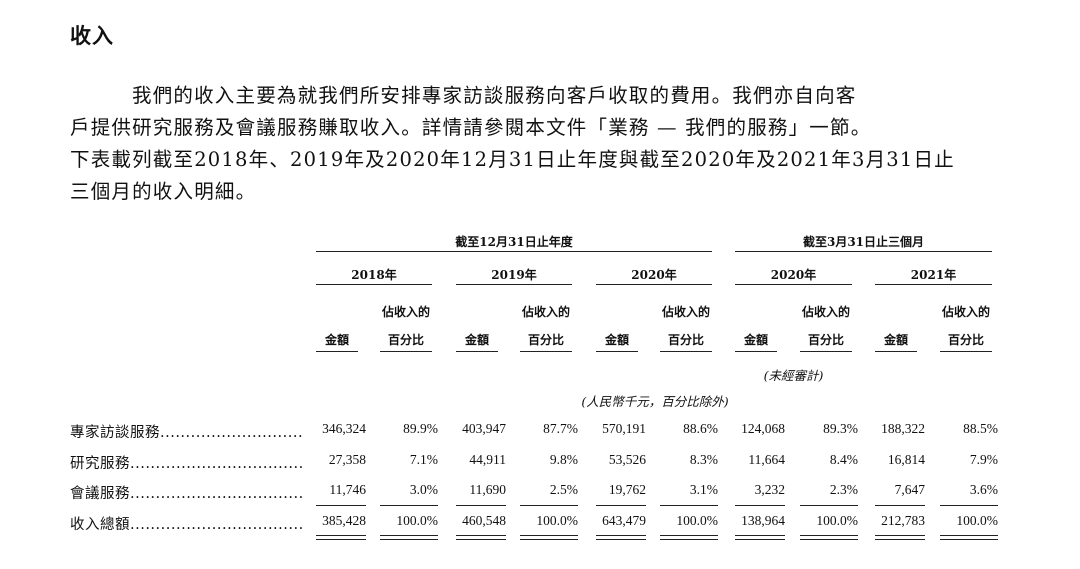 The width and height of the screenshot is (1080, 569). Describe the element at coordinates (983, 489) in the screenshot. I see `cell: 3.6%` at that location.